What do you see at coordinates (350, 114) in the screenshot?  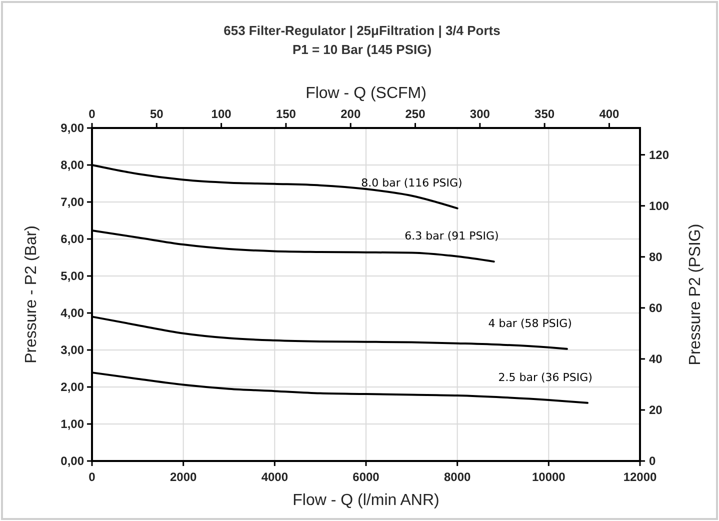 I see `x2-tick-label: 200` at bounding box center [350, 114].